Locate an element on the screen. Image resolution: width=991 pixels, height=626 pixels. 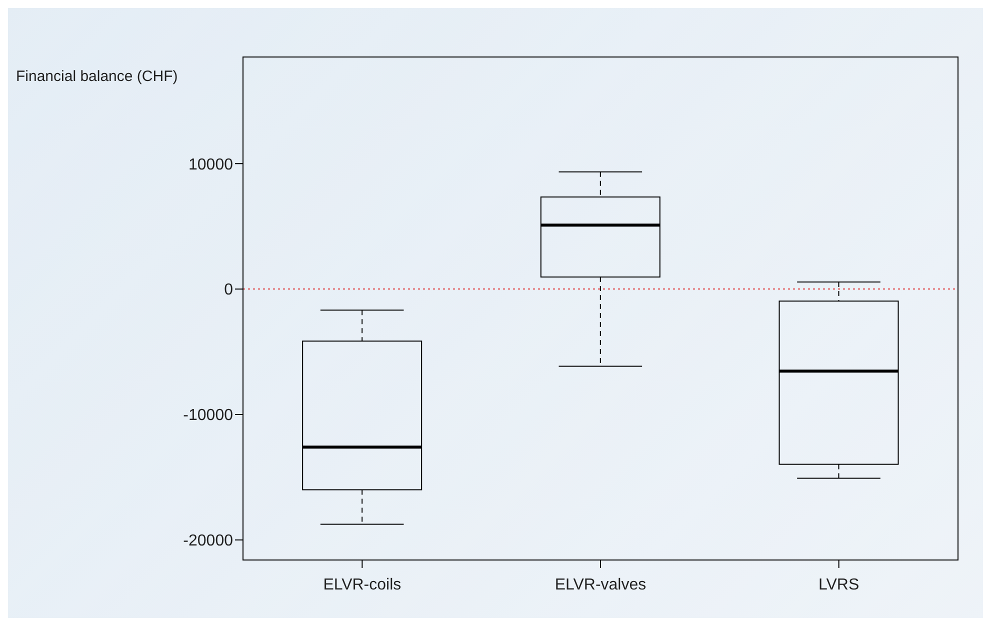
x-tick-label: LVRS is located at coordinates (839, 585).